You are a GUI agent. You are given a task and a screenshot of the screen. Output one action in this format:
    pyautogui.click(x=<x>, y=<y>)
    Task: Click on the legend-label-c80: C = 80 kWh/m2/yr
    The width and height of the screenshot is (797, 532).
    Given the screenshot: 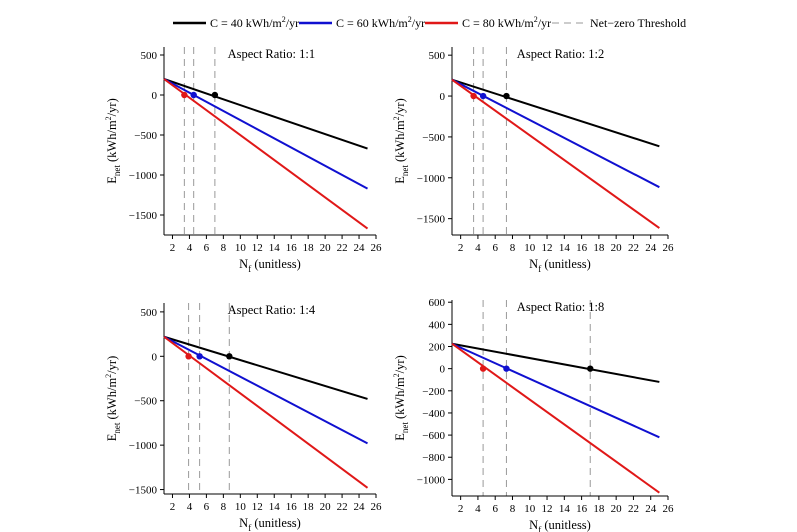 What is the action you would take?
    pyautogui.click(x=506, y=22)
    